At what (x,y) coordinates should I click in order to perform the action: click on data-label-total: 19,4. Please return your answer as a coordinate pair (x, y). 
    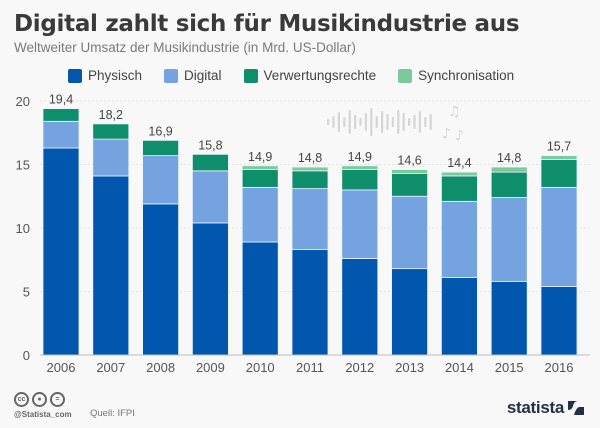
    Looking at the image, I should click on (61, 100).